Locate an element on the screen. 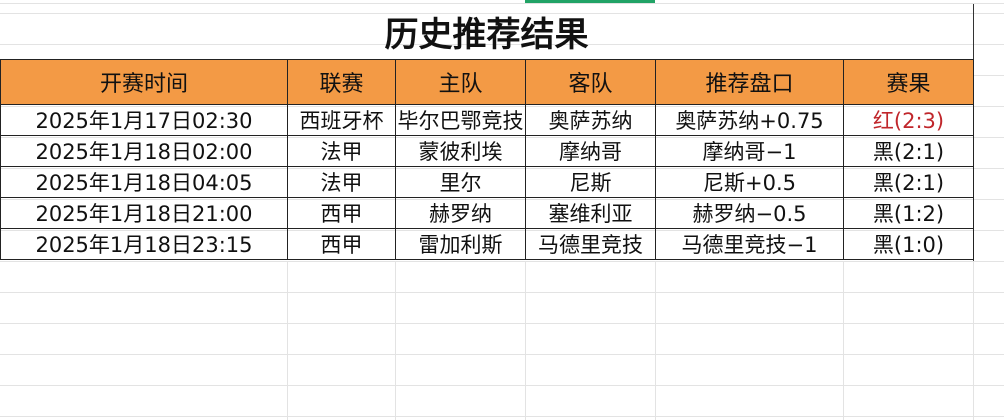 The height and width of the screenshot is (420, 1004). table-row: 2025年1月18日02:00 法甲 蒙彼利埃 摩纳哥 摩纳哥−1 黑(2:1) is located at coordinates (487, 151).